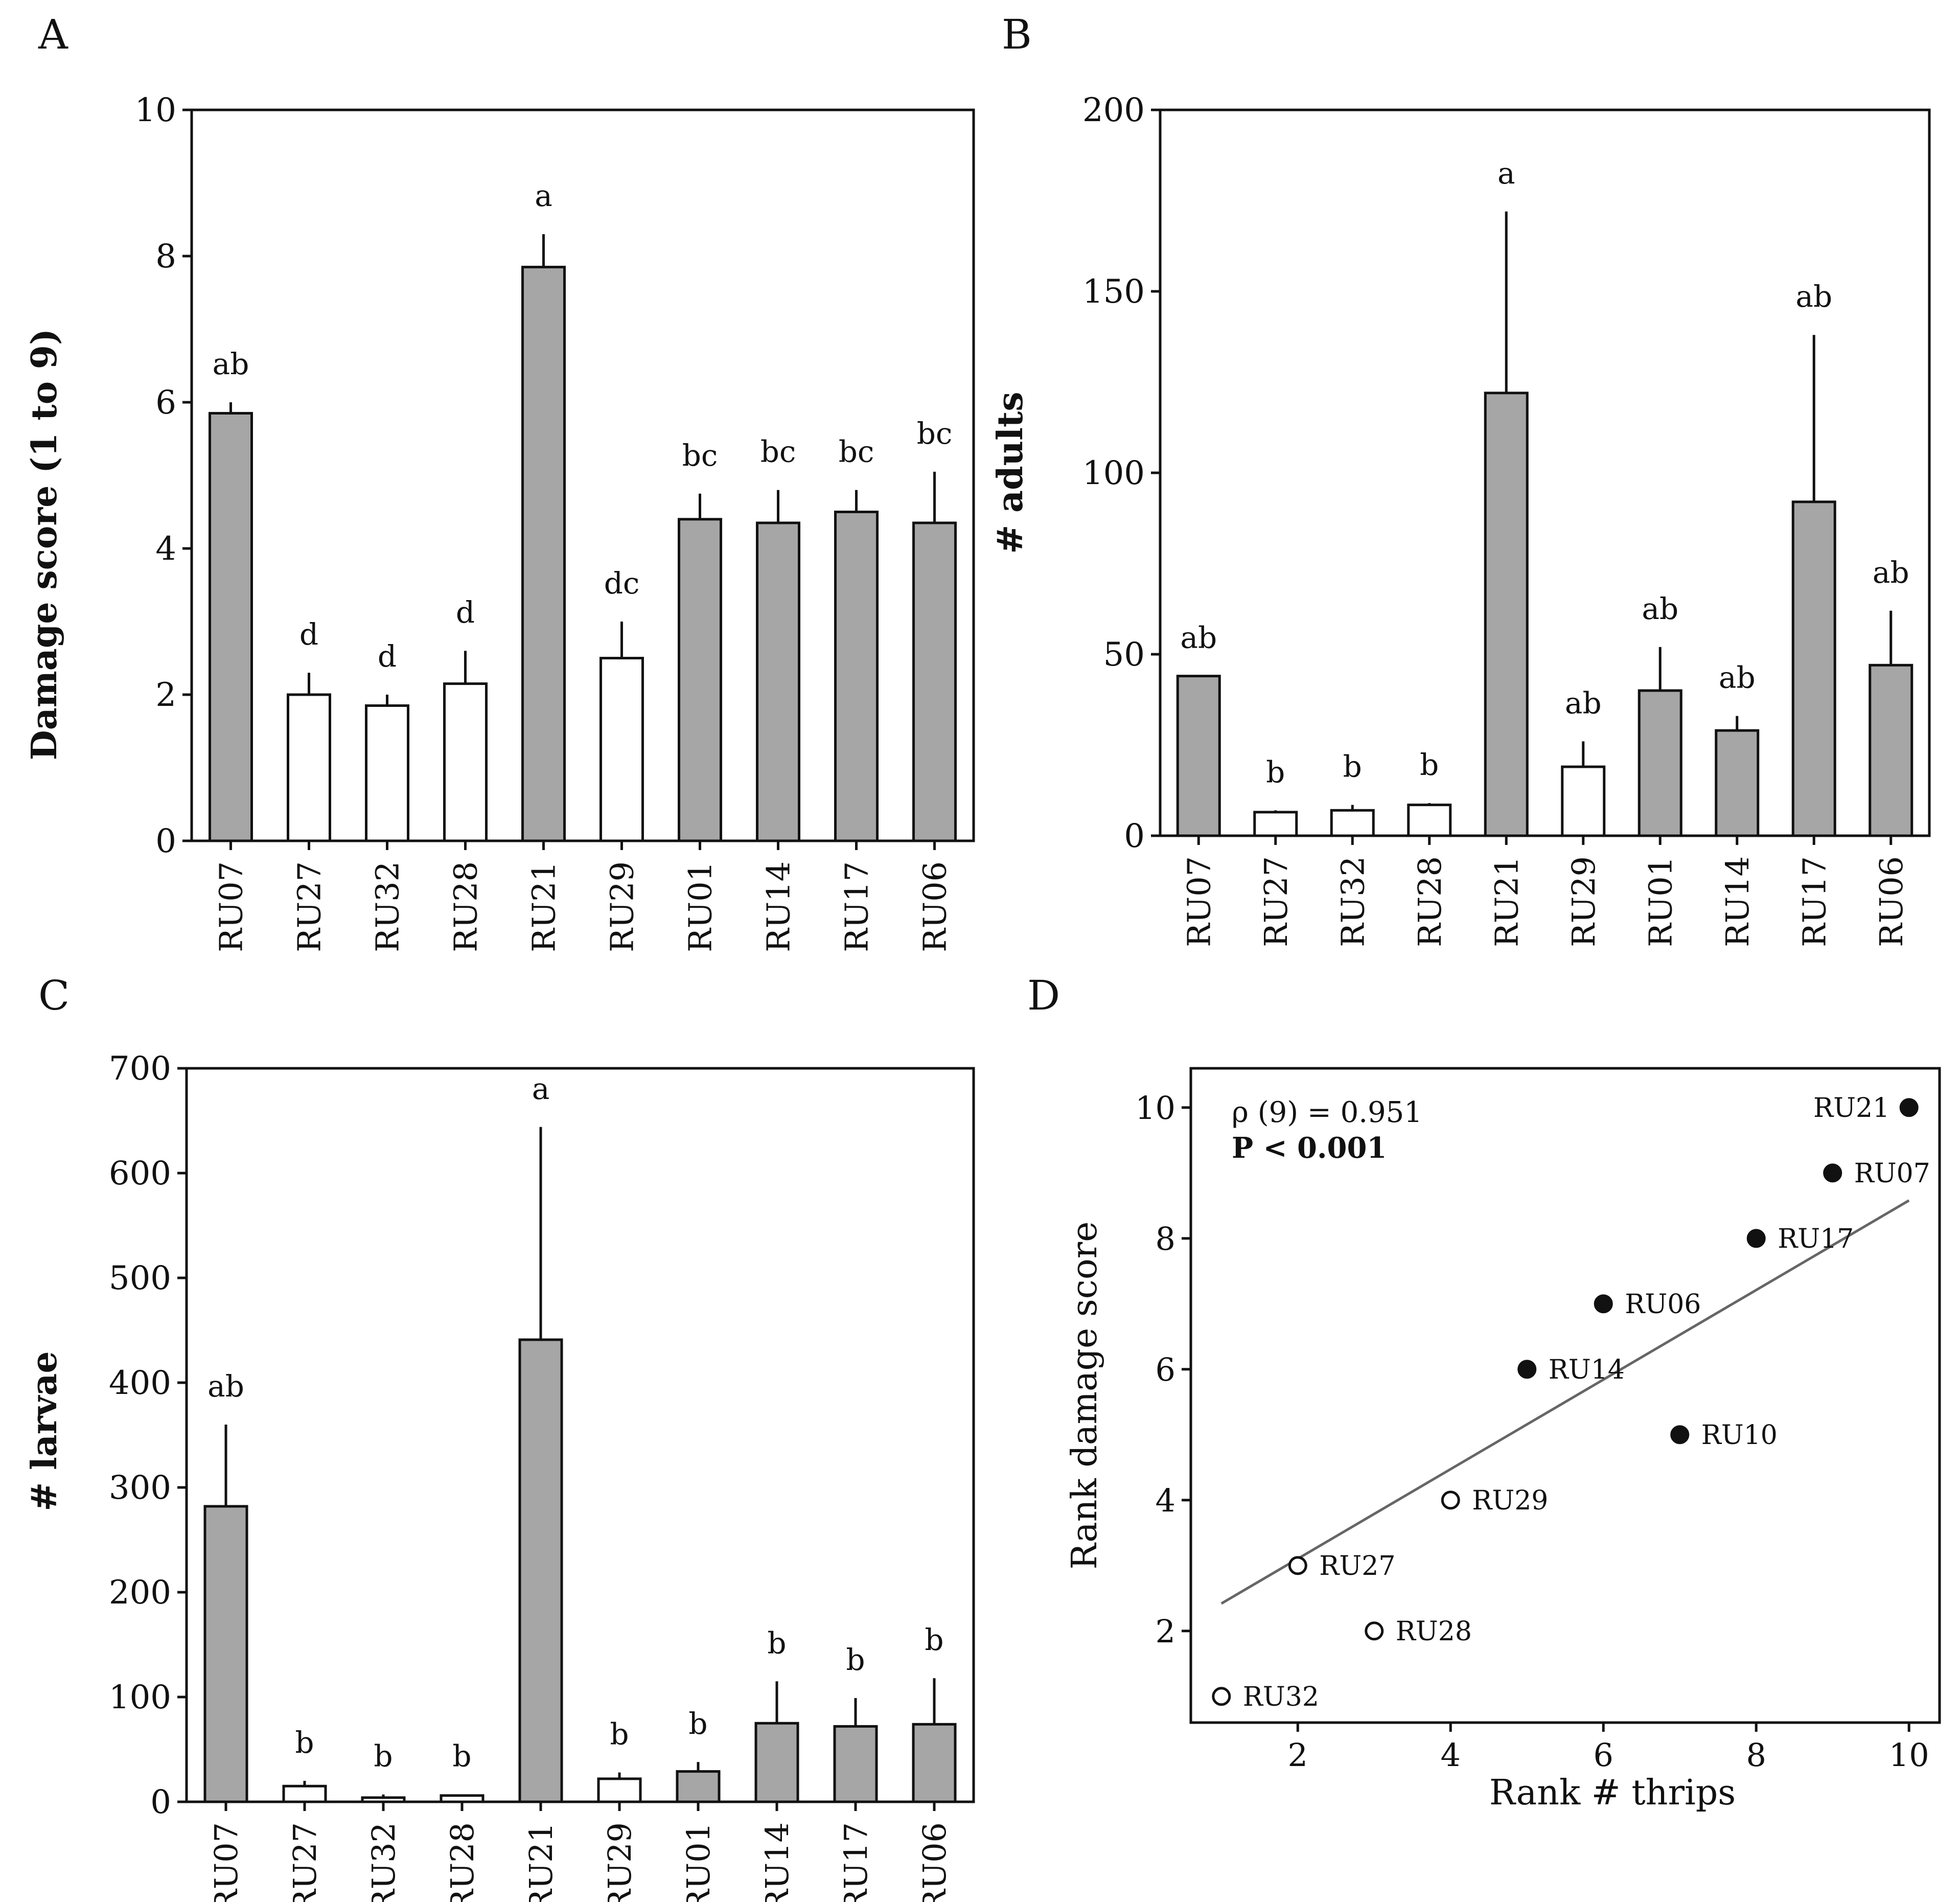 The image size is (1960, 1902). Describe the element at coordinates (1833, 1173) in the screenshot. I see `point-ru07` at that location.